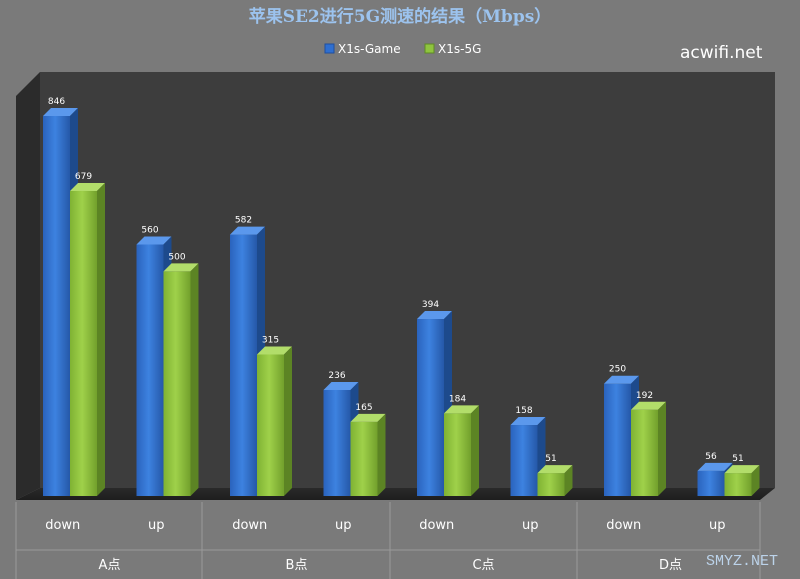  Describe the element at coordinates (176, 257) in the screenshot. I see `data-label-2-2: 500` at that location.